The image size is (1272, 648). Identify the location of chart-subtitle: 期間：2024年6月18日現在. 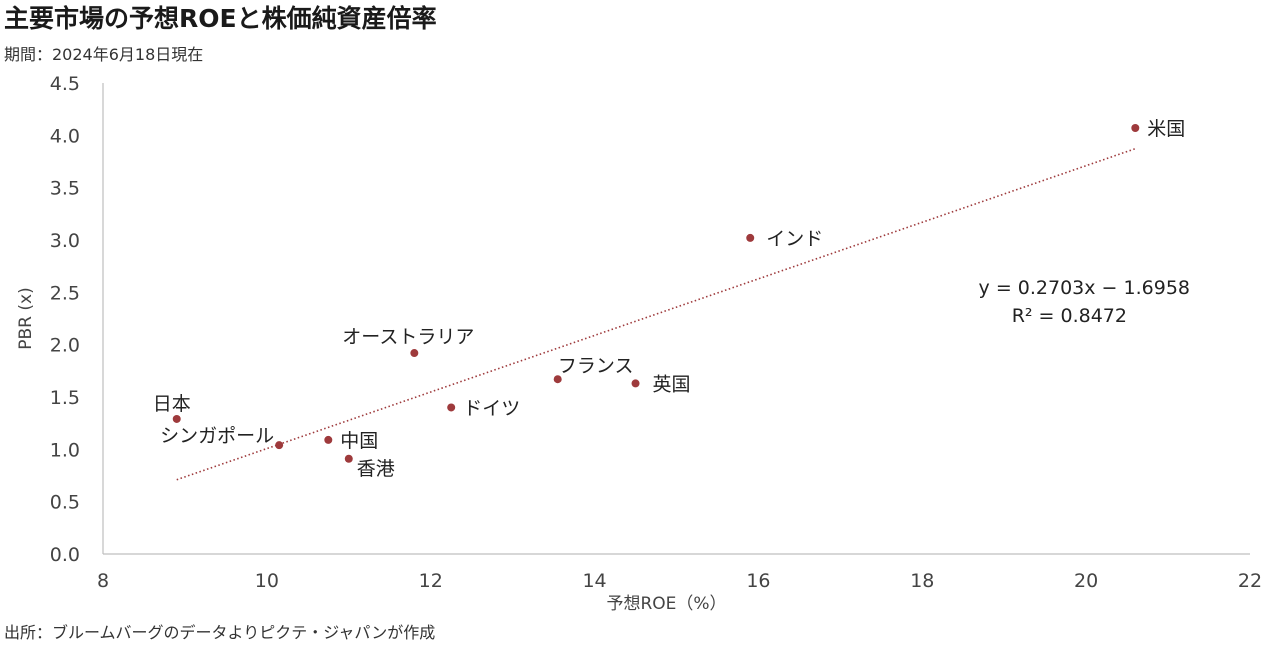
(104, 54).